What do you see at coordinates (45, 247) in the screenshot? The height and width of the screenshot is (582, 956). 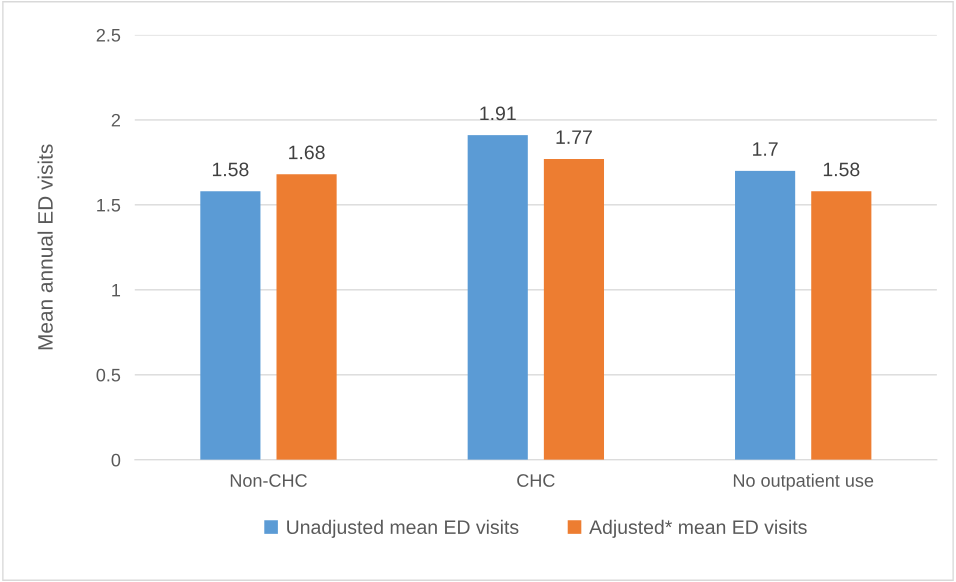 I see `y-axis-title: Mean annual ED visits` at bounding box center [45, 247].